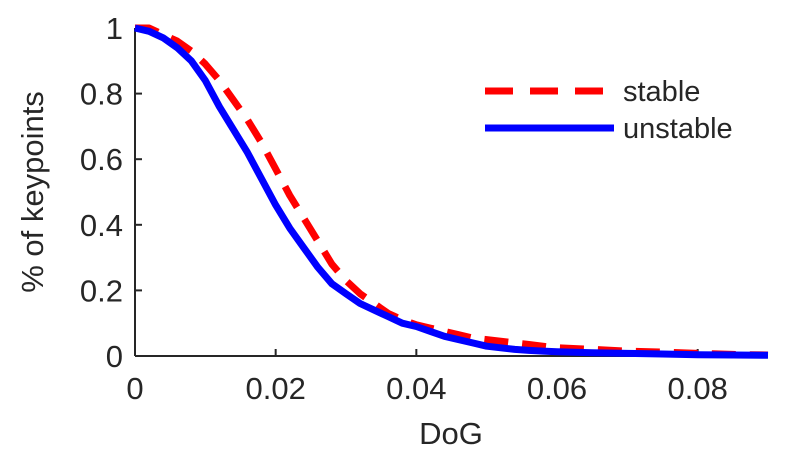  I want to click on x-tick-label: 0, so click(134, 388).